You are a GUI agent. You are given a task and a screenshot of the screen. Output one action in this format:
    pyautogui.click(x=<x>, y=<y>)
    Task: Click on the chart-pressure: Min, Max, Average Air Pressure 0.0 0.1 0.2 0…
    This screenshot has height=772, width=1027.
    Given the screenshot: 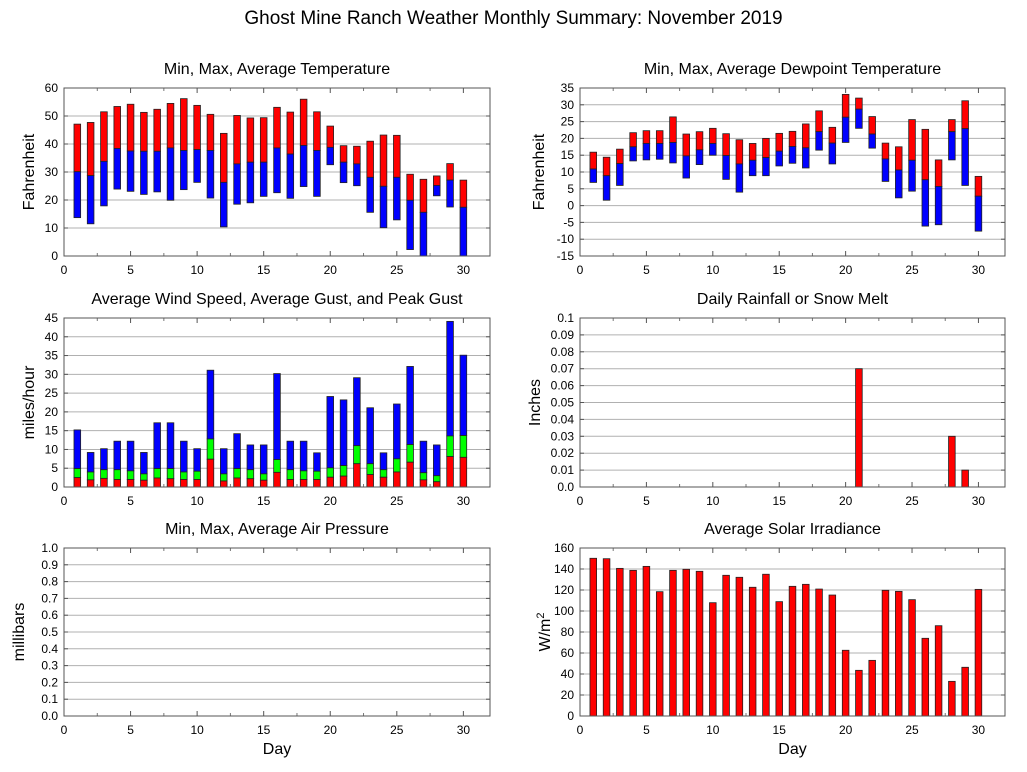 What is the action you would take?
    pyautogui.click(x=251, y=639)
    